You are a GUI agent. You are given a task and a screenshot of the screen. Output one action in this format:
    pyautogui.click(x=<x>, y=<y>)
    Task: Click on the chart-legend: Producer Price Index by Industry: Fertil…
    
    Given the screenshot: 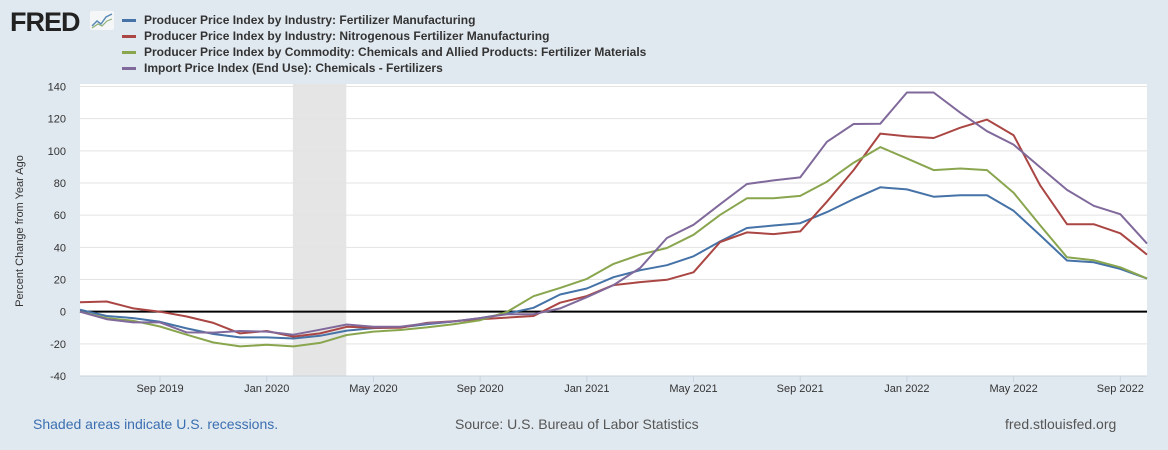 What is the action you would take?
    pyautogui.click(x=384, y=44)
    